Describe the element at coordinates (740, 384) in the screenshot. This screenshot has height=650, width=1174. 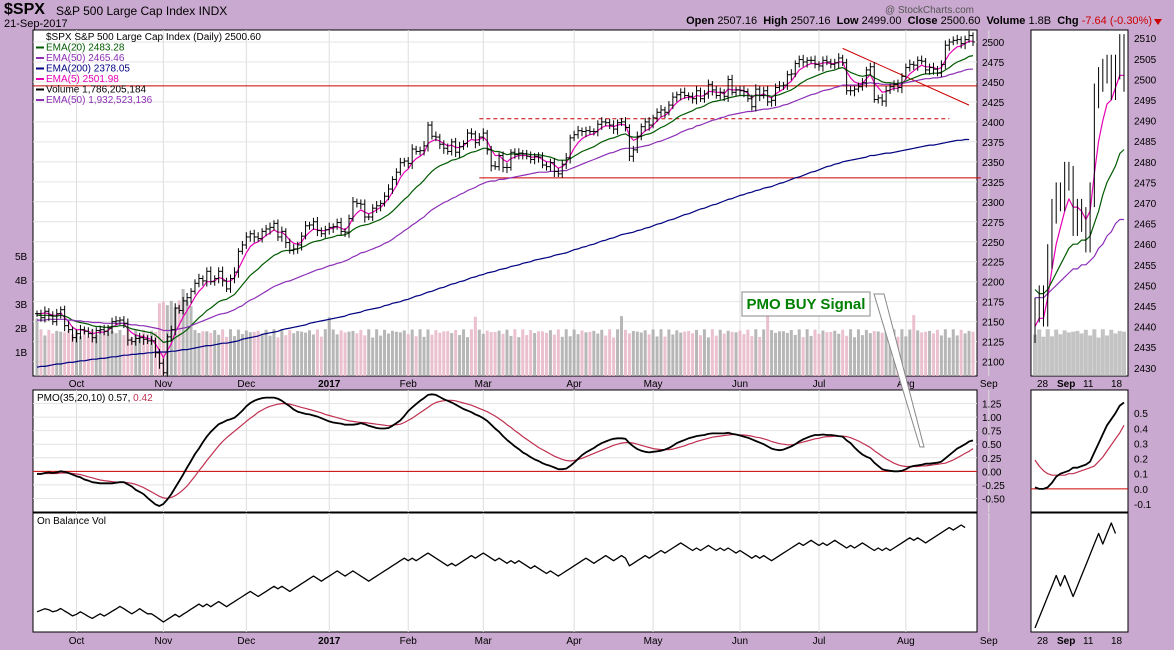
I see `x-tick-label: Jun` at that location.